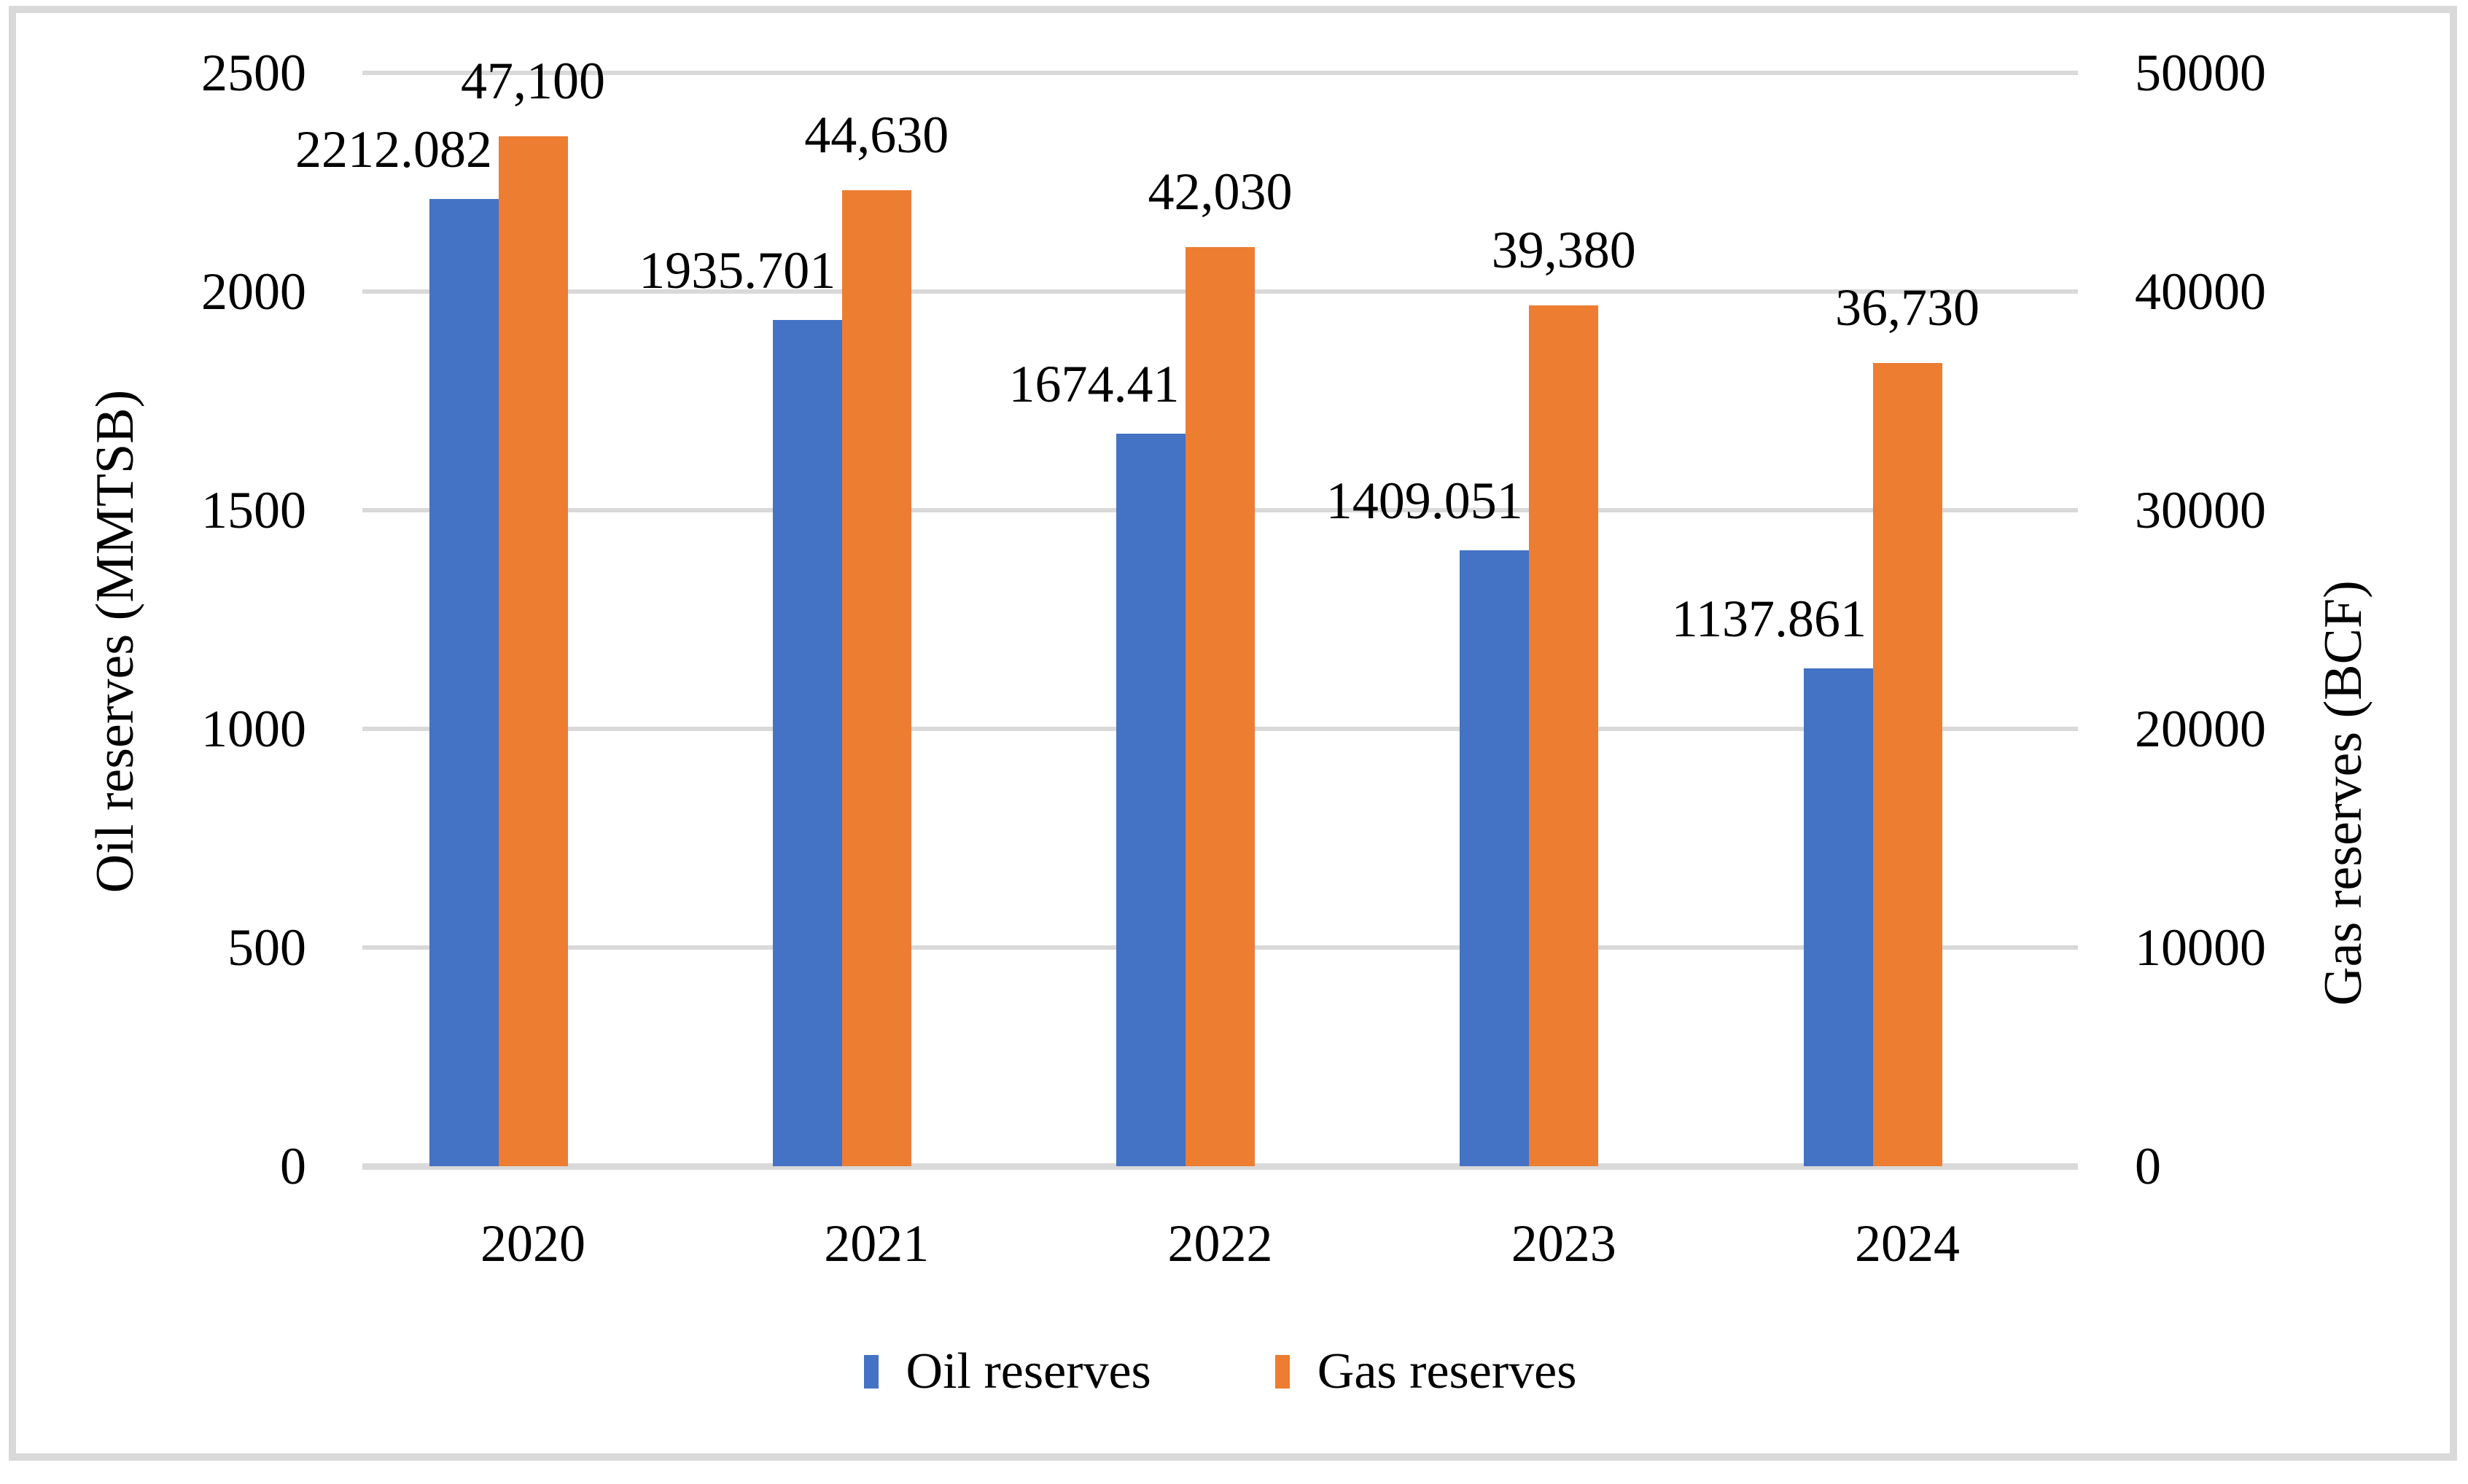 This screenshot has width=2468, height=1484. Describe the element at coordinates (877, 1243) in the screenshot. I see `x-axis-category-label: 2021` at that location.